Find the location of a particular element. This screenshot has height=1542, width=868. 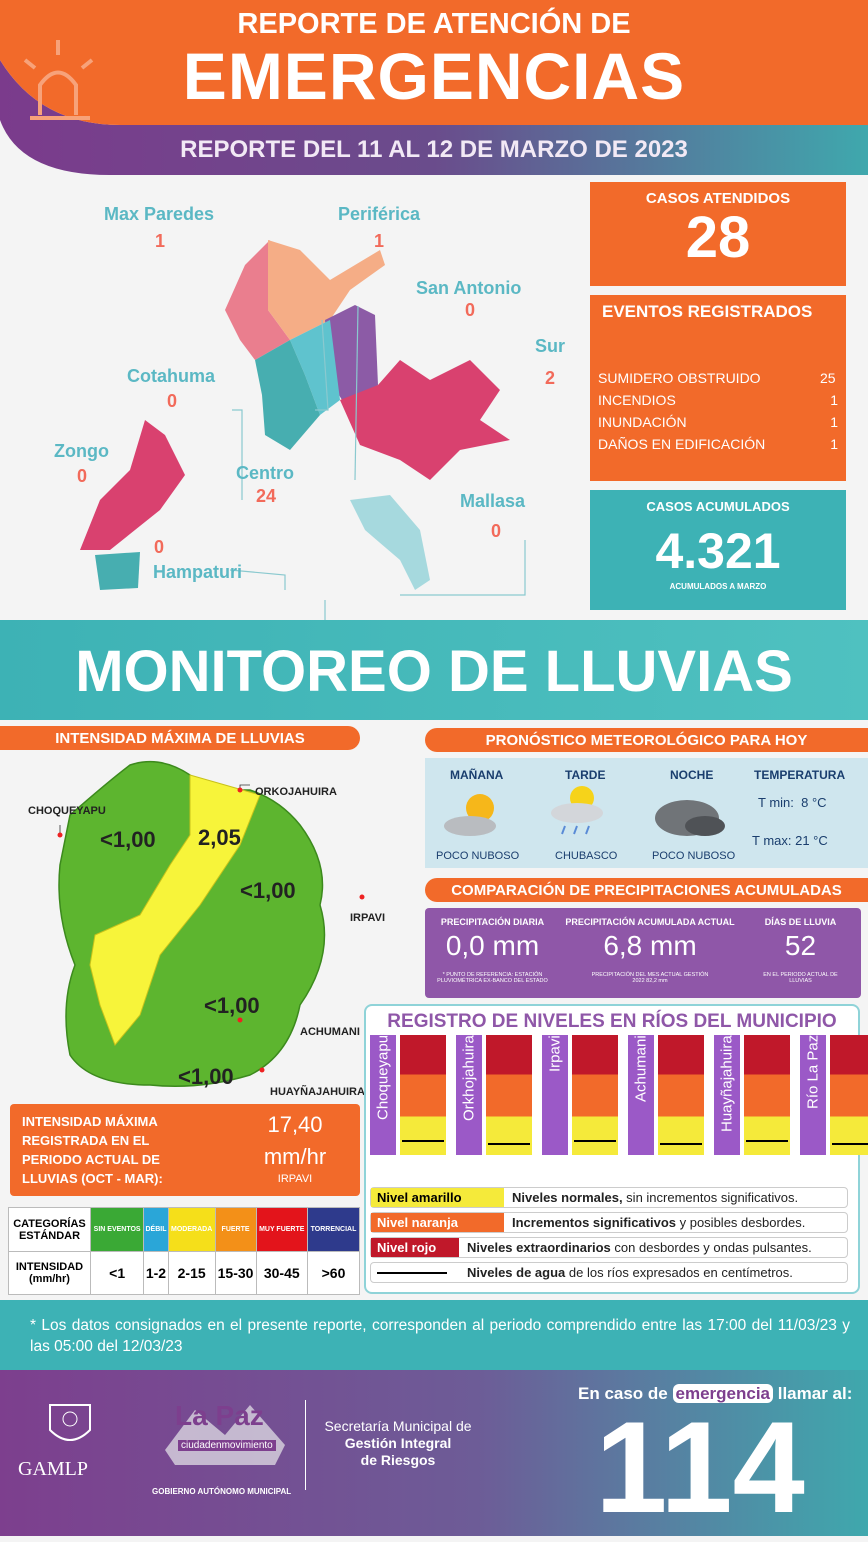

river-name: Río La Paz is located at coordinates (813, 1095).